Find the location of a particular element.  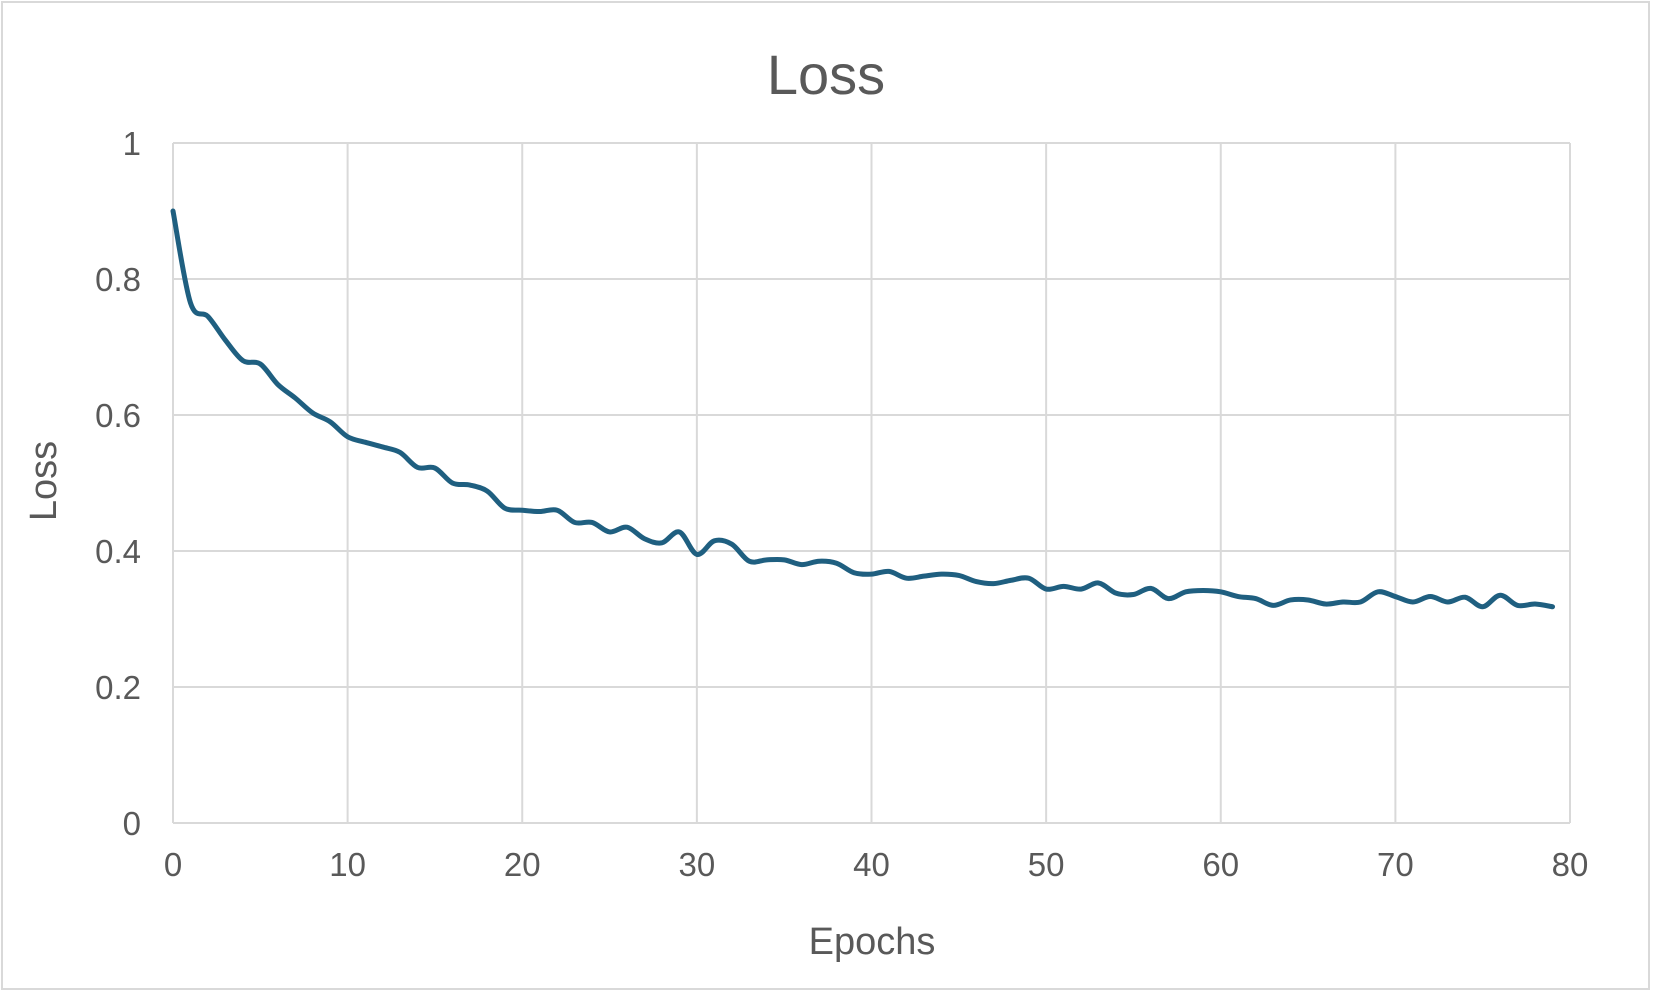

y-tick-label: 0.4 is located at coordinates (118, 551).